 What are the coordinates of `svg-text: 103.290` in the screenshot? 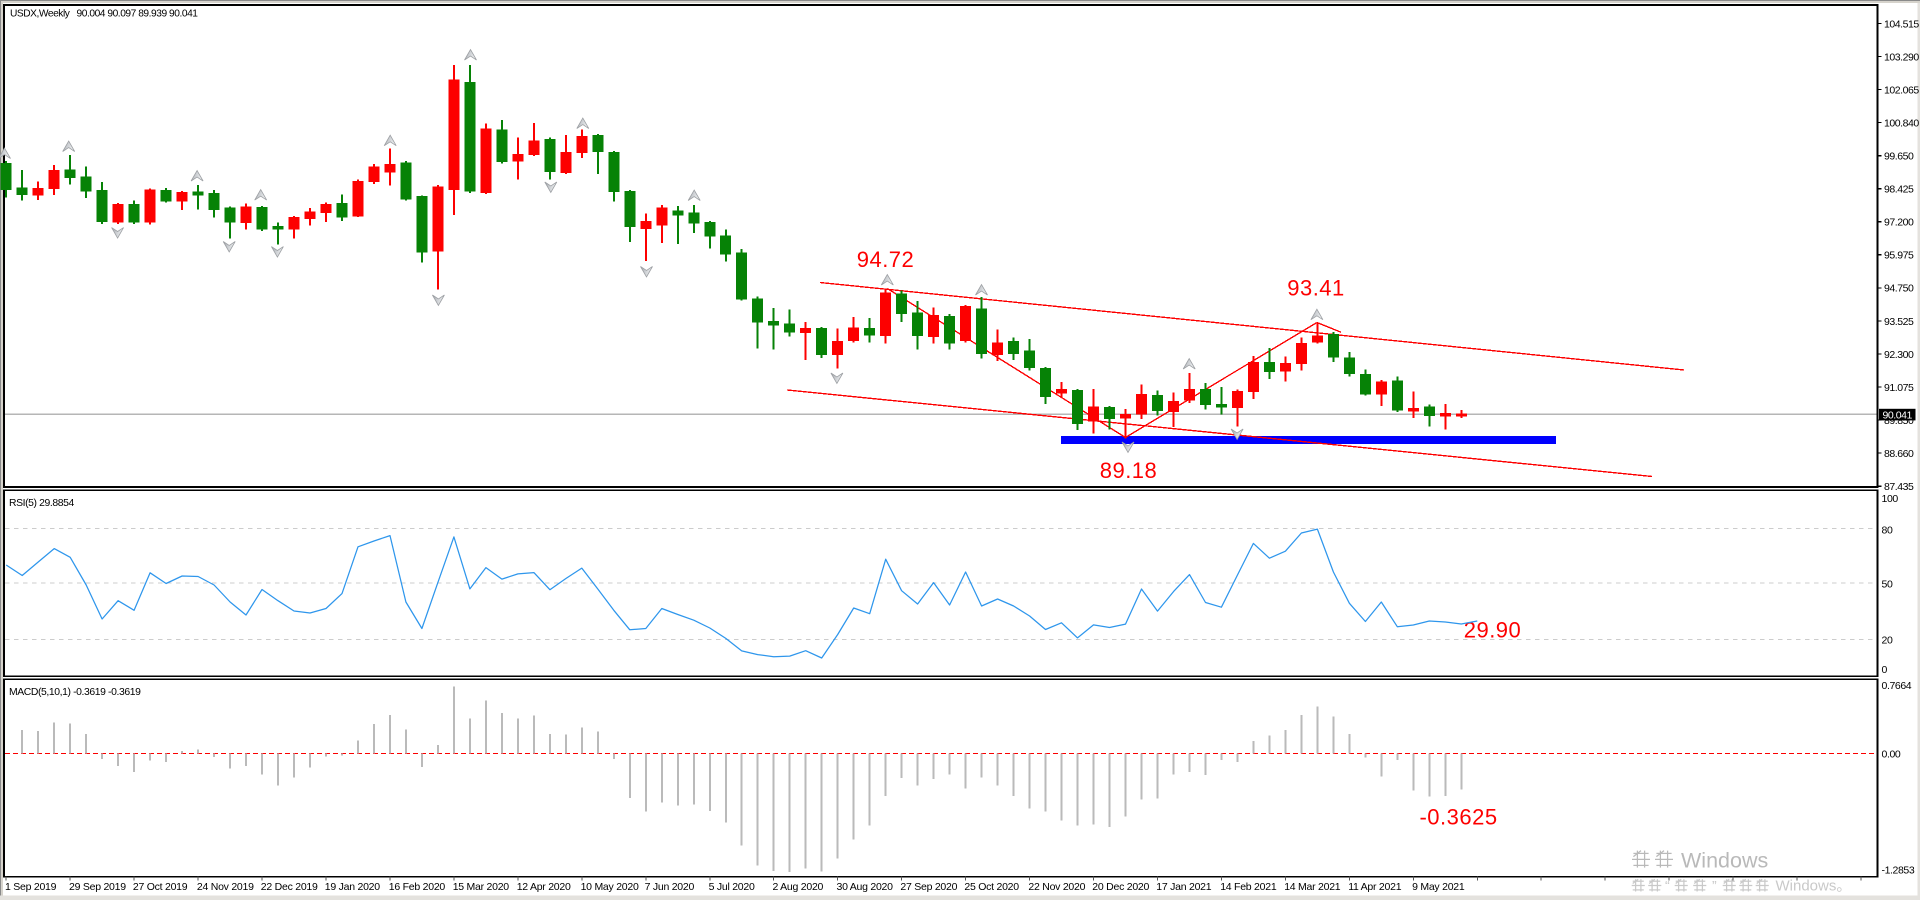 It's located at (1901, 57).